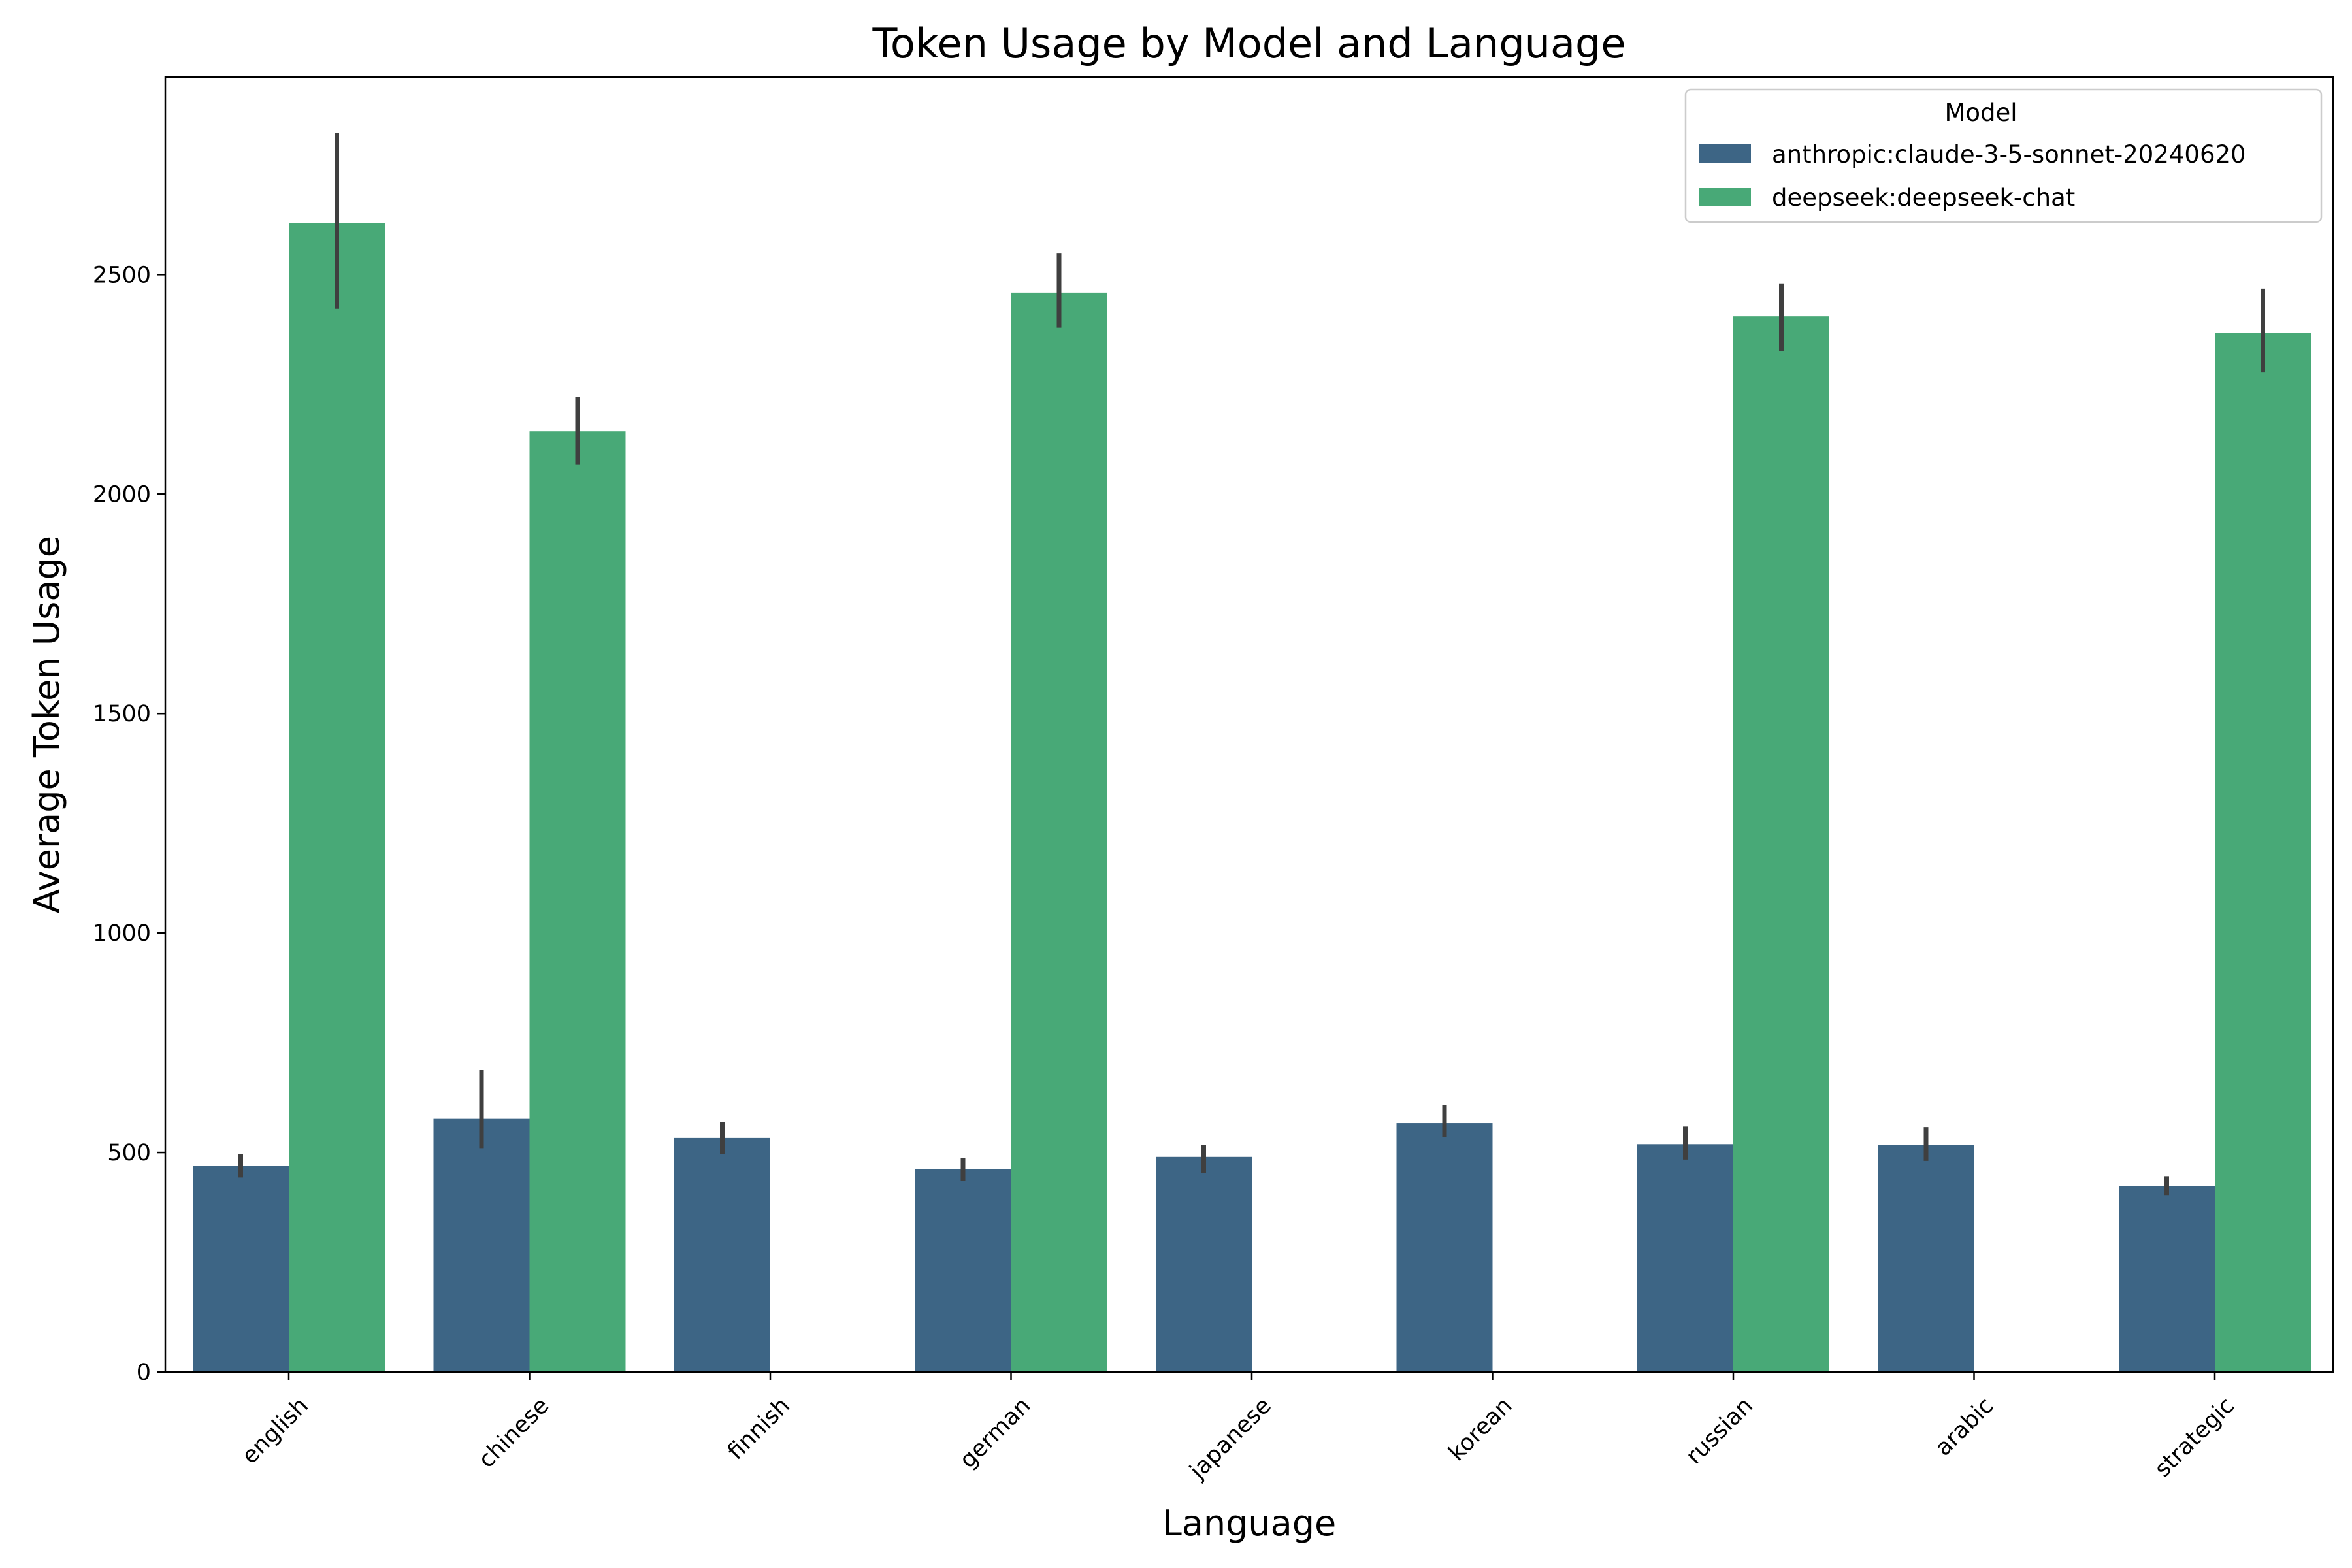  Describe the element at coordinates (481, 1245) in the screenshot. I see `bar-1-chinese` at that location.